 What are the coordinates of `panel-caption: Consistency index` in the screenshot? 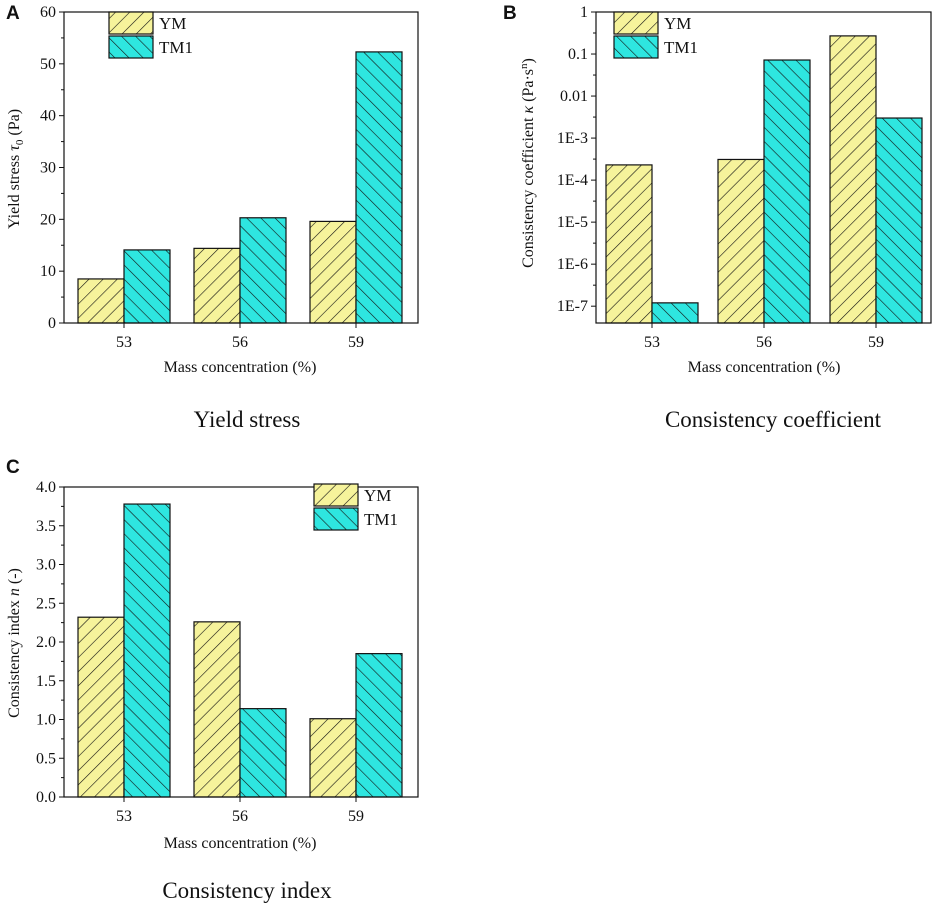 It's located at (247, 890).